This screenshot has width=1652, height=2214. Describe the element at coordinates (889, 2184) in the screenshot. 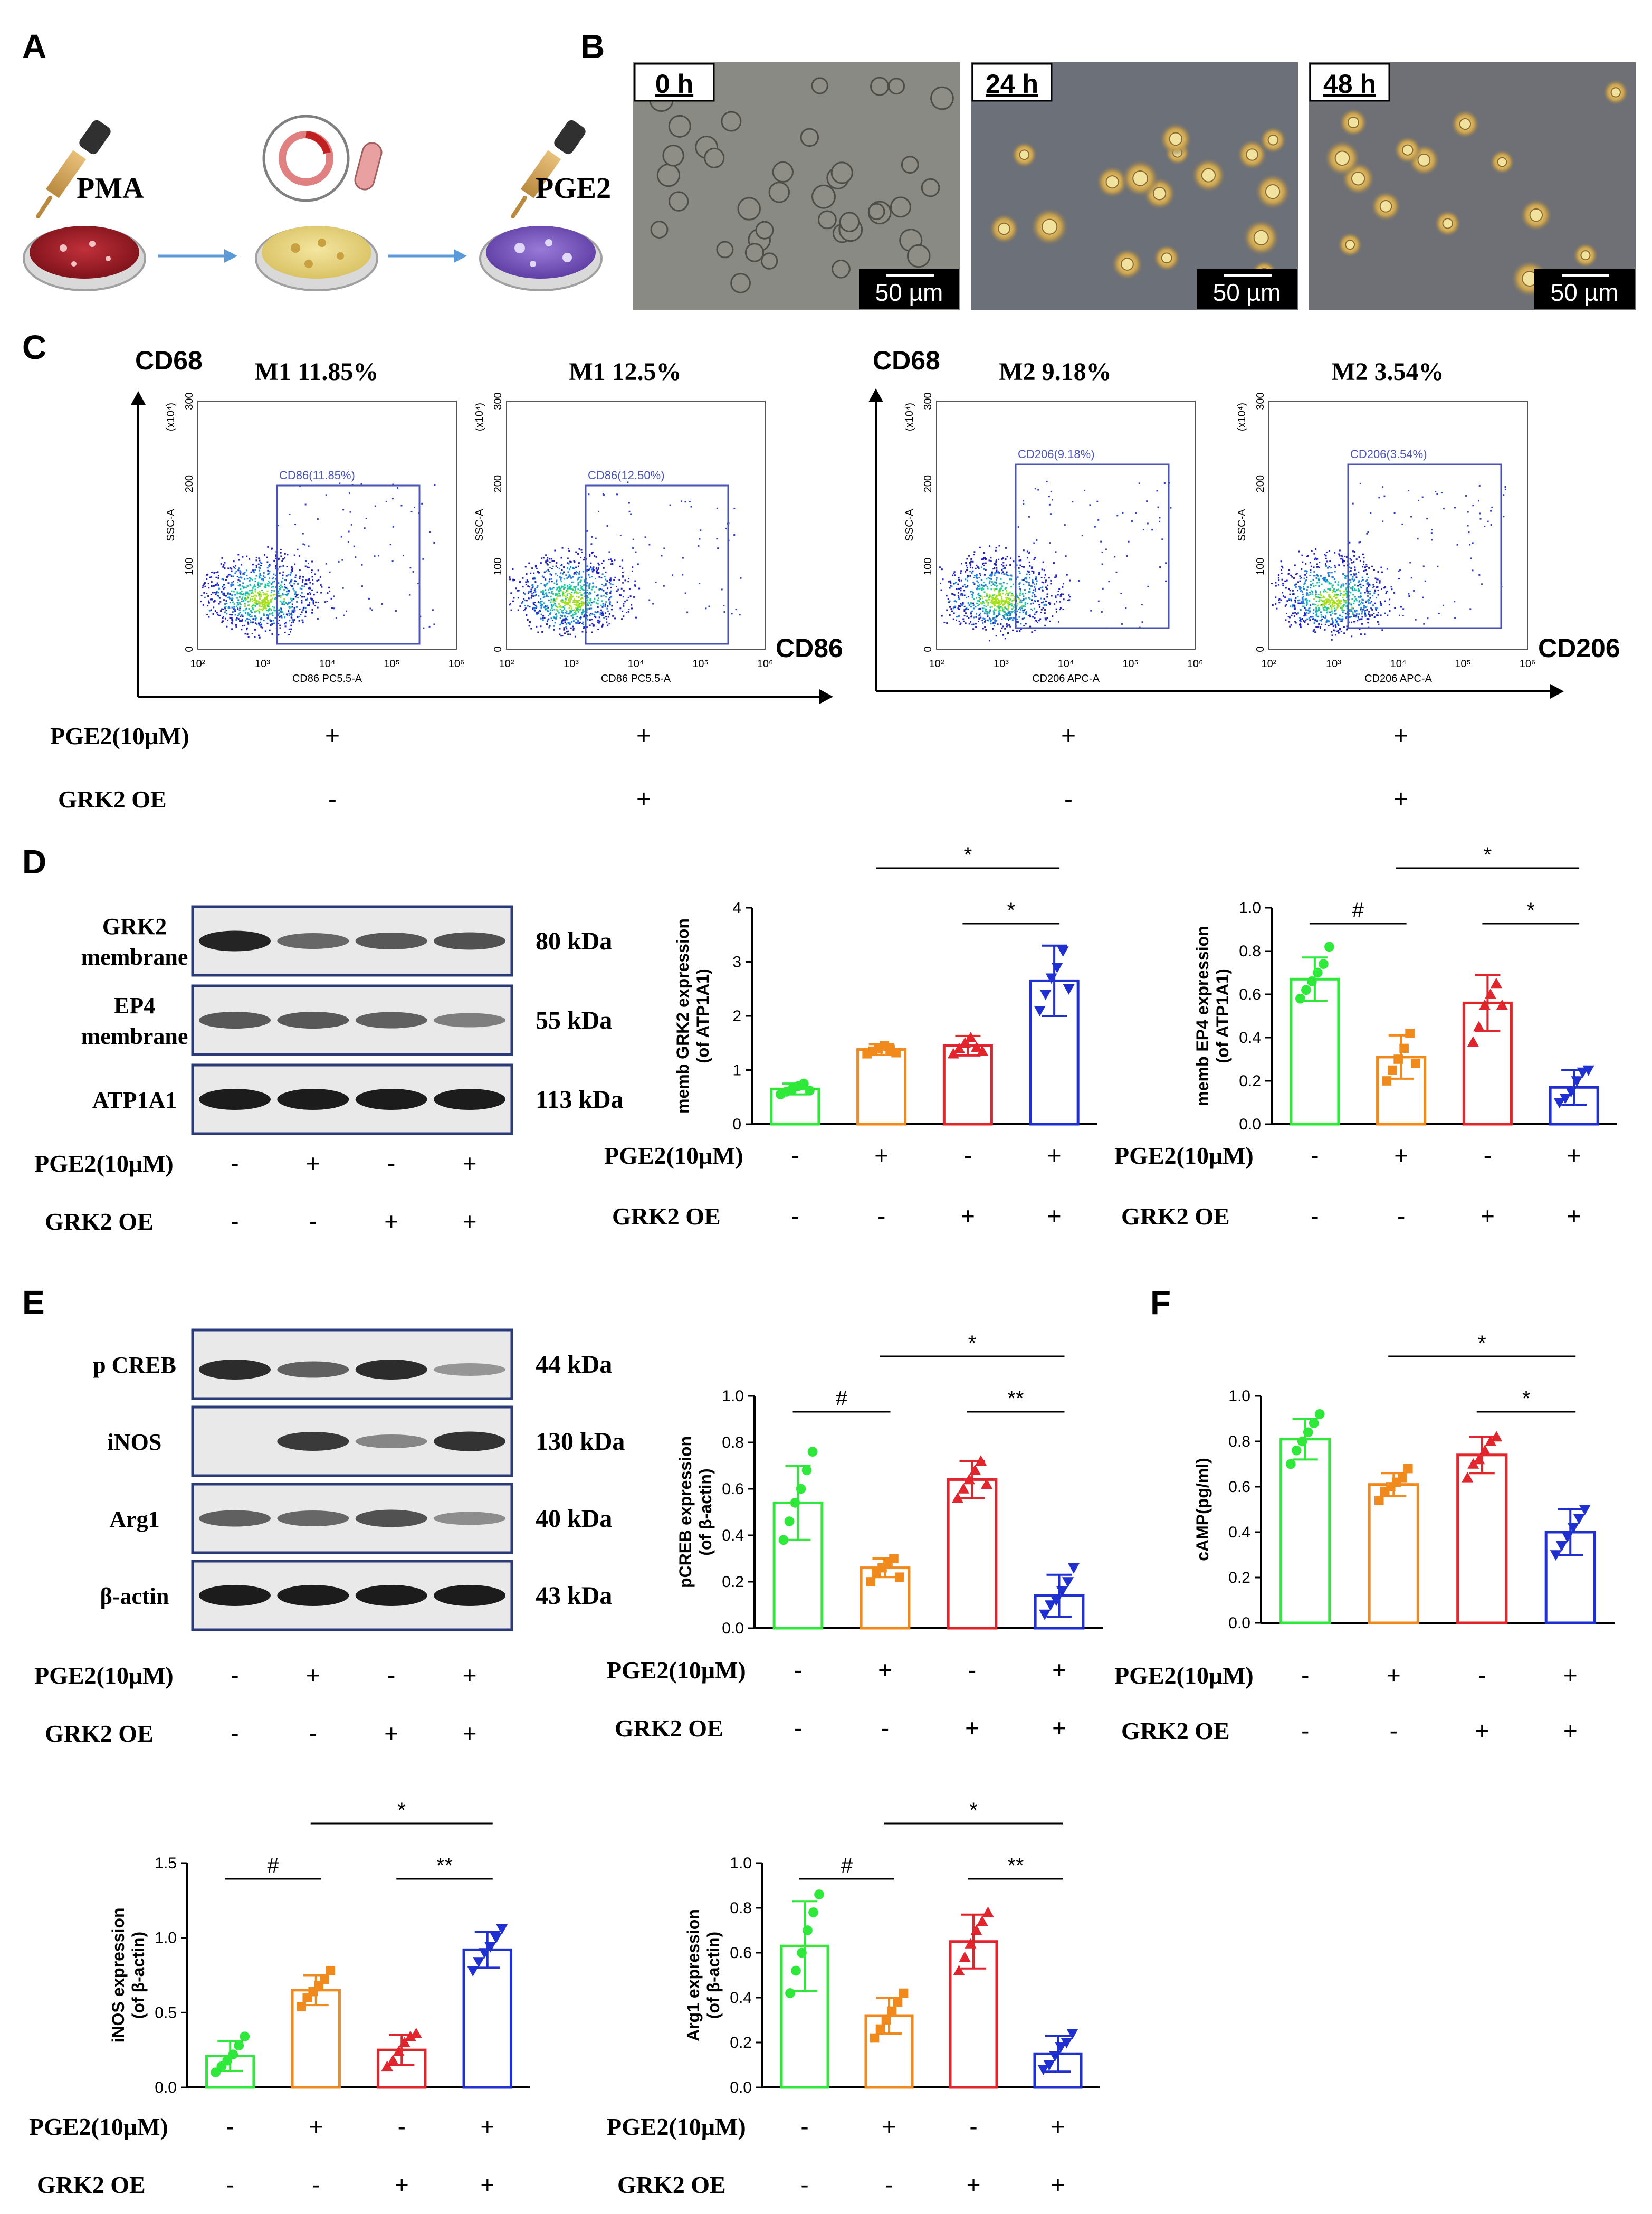

I see `treatment-sign: -` at that location.